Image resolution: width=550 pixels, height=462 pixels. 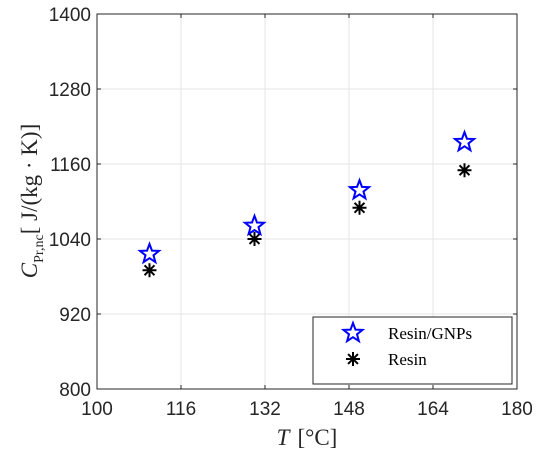 I want to click on y-axis-sub: Pr,nc, so click(x=39, y=248).